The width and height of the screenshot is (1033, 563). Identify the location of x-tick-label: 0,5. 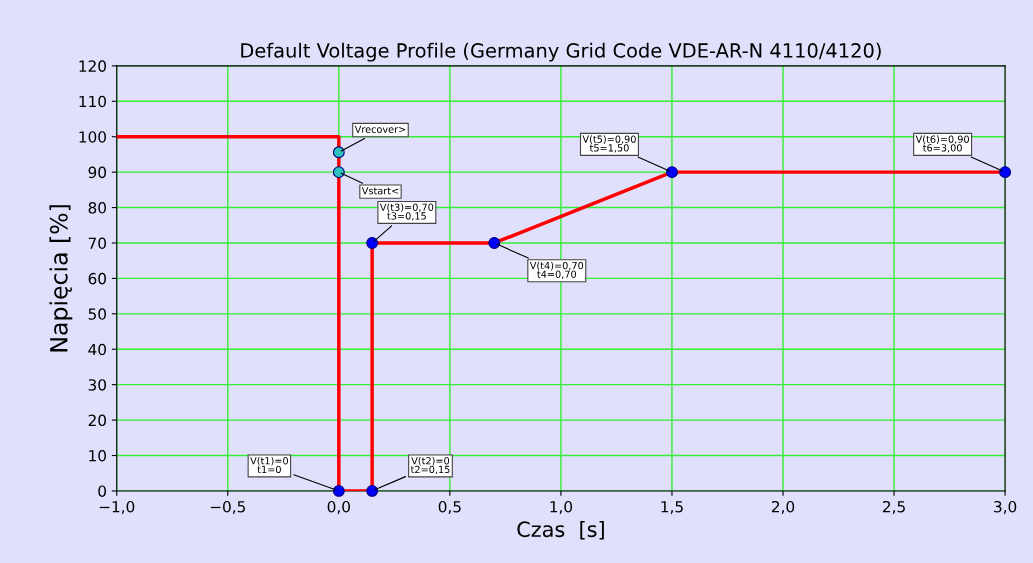
(449, 507).